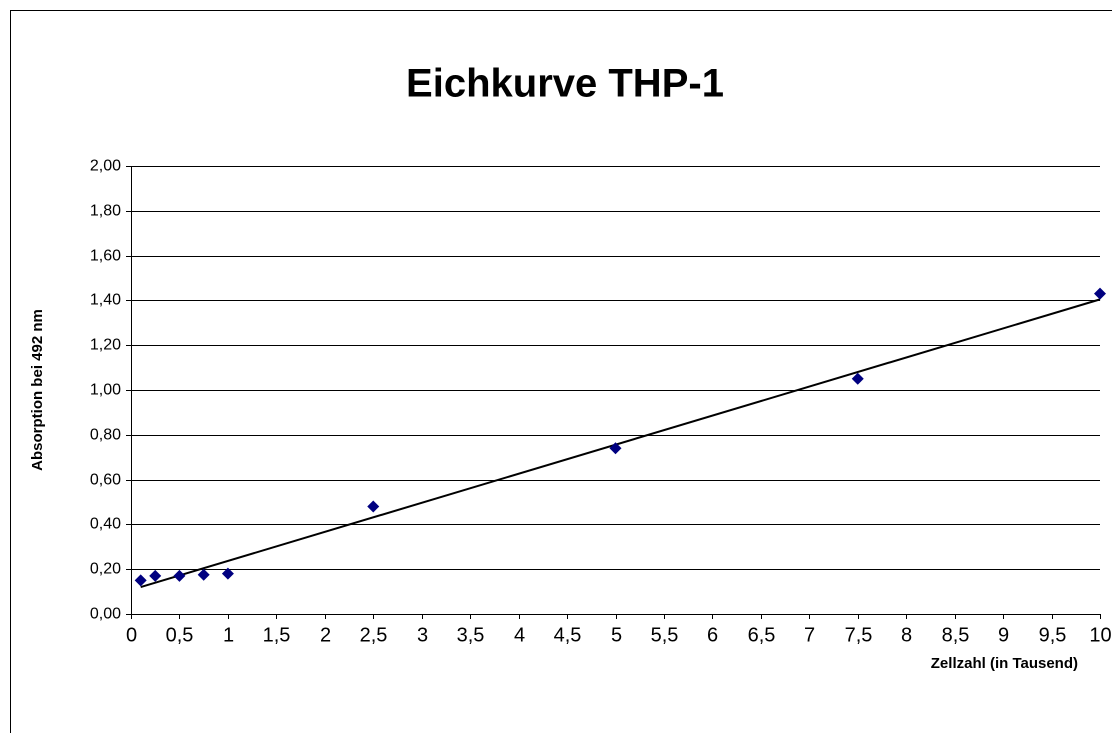 The height and width of the screenshot is (733, 1112). I want to click on x-tick-label: 7, so click(809, 635).